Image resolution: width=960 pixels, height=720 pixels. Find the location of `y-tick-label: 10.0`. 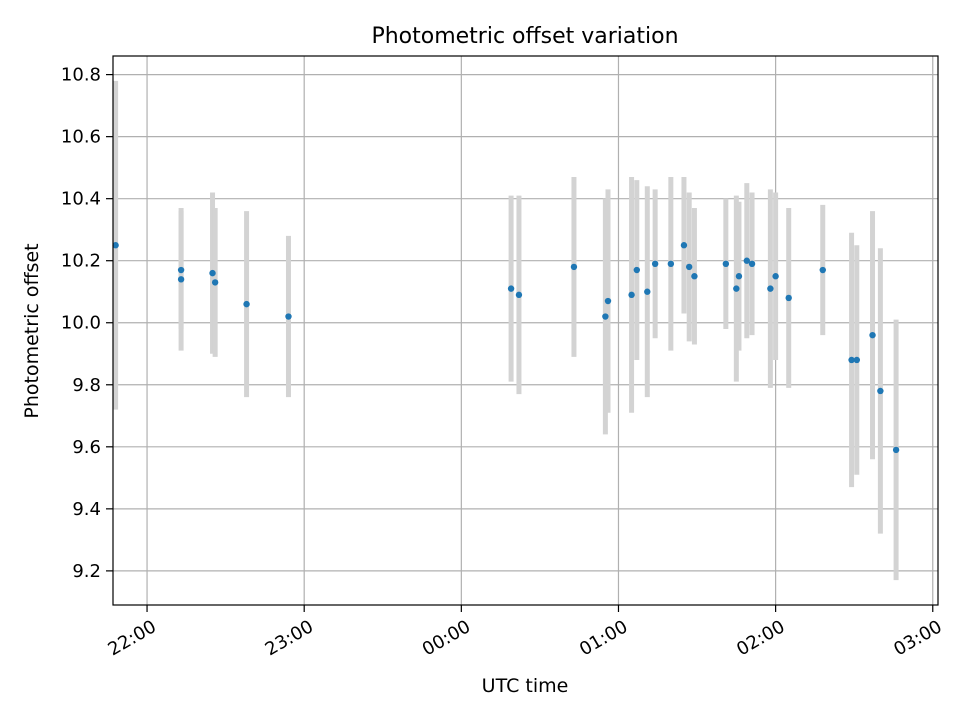

y-tick-label: 10.0 is located at coordinates (81, 323).